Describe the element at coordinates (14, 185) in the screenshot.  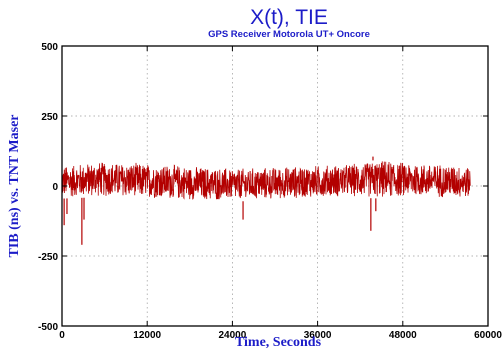
I see `y-axis-label: TIB (ns) vs. TNT Maser` at that location.